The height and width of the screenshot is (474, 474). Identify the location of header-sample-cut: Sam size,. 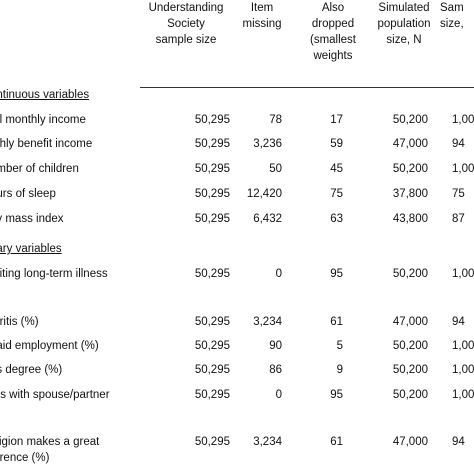
(452, 16).